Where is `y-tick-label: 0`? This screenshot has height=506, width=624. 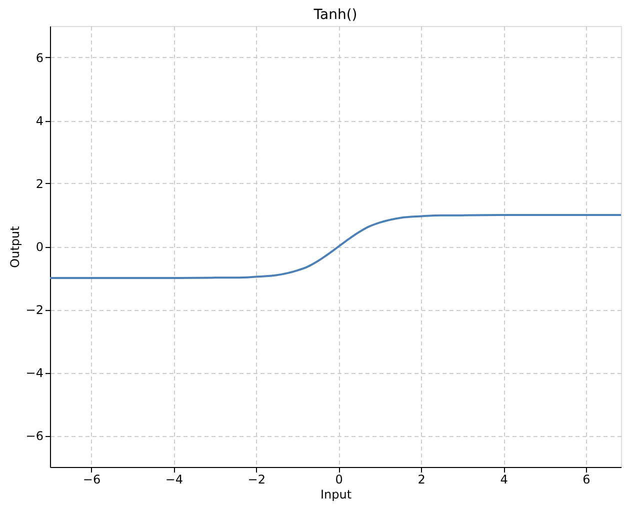 y-tick-label: 0 is located at coordinates (40, 247).